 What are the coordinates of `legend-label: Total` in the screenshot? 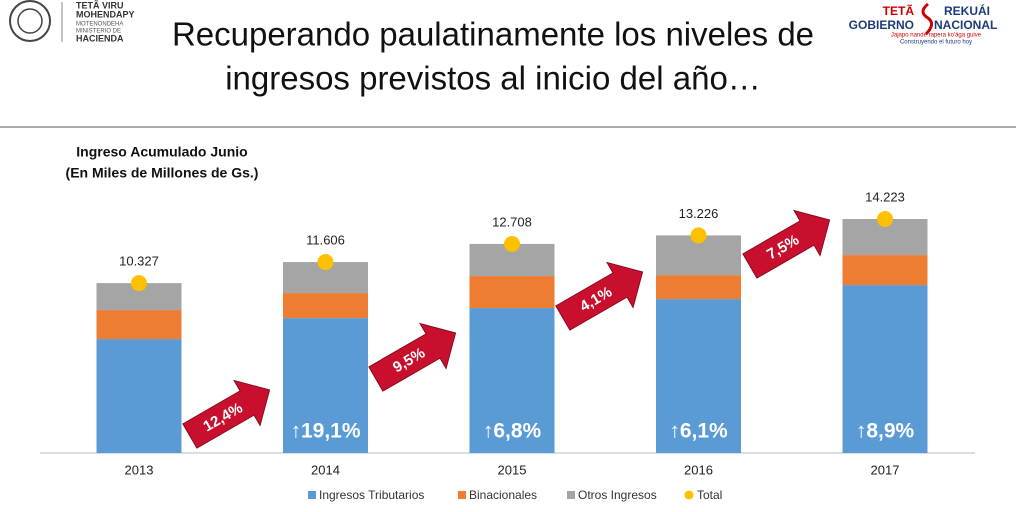 It's located at (709, 495).